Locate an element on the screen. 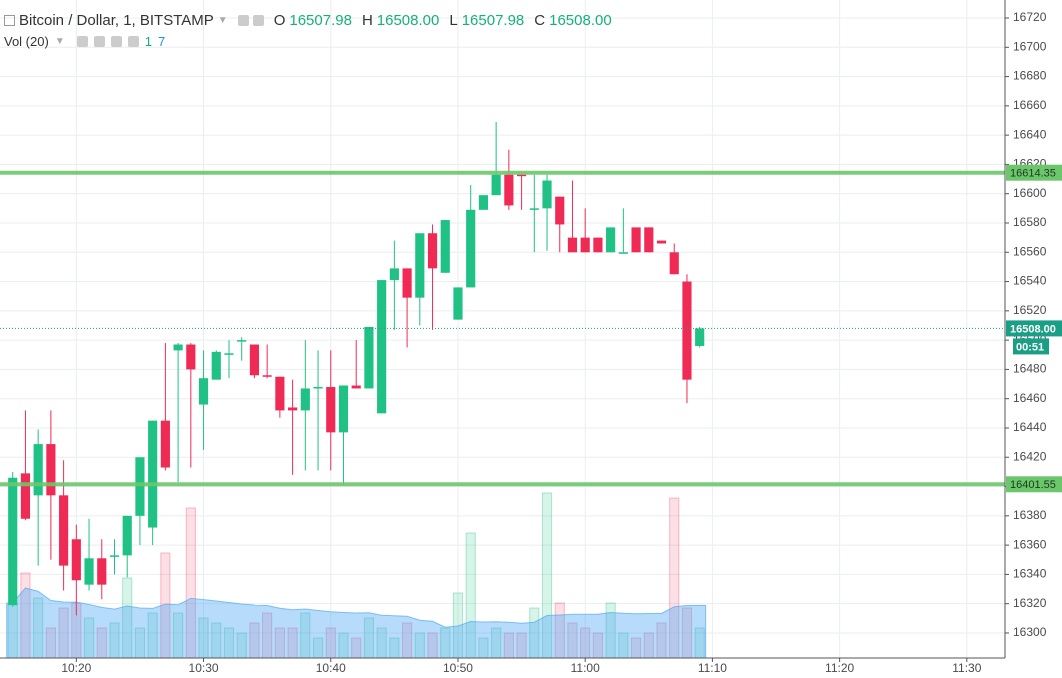 The image size is (1062, 678). y-tick-label: 16320 is located at coordinates (1030, 603).